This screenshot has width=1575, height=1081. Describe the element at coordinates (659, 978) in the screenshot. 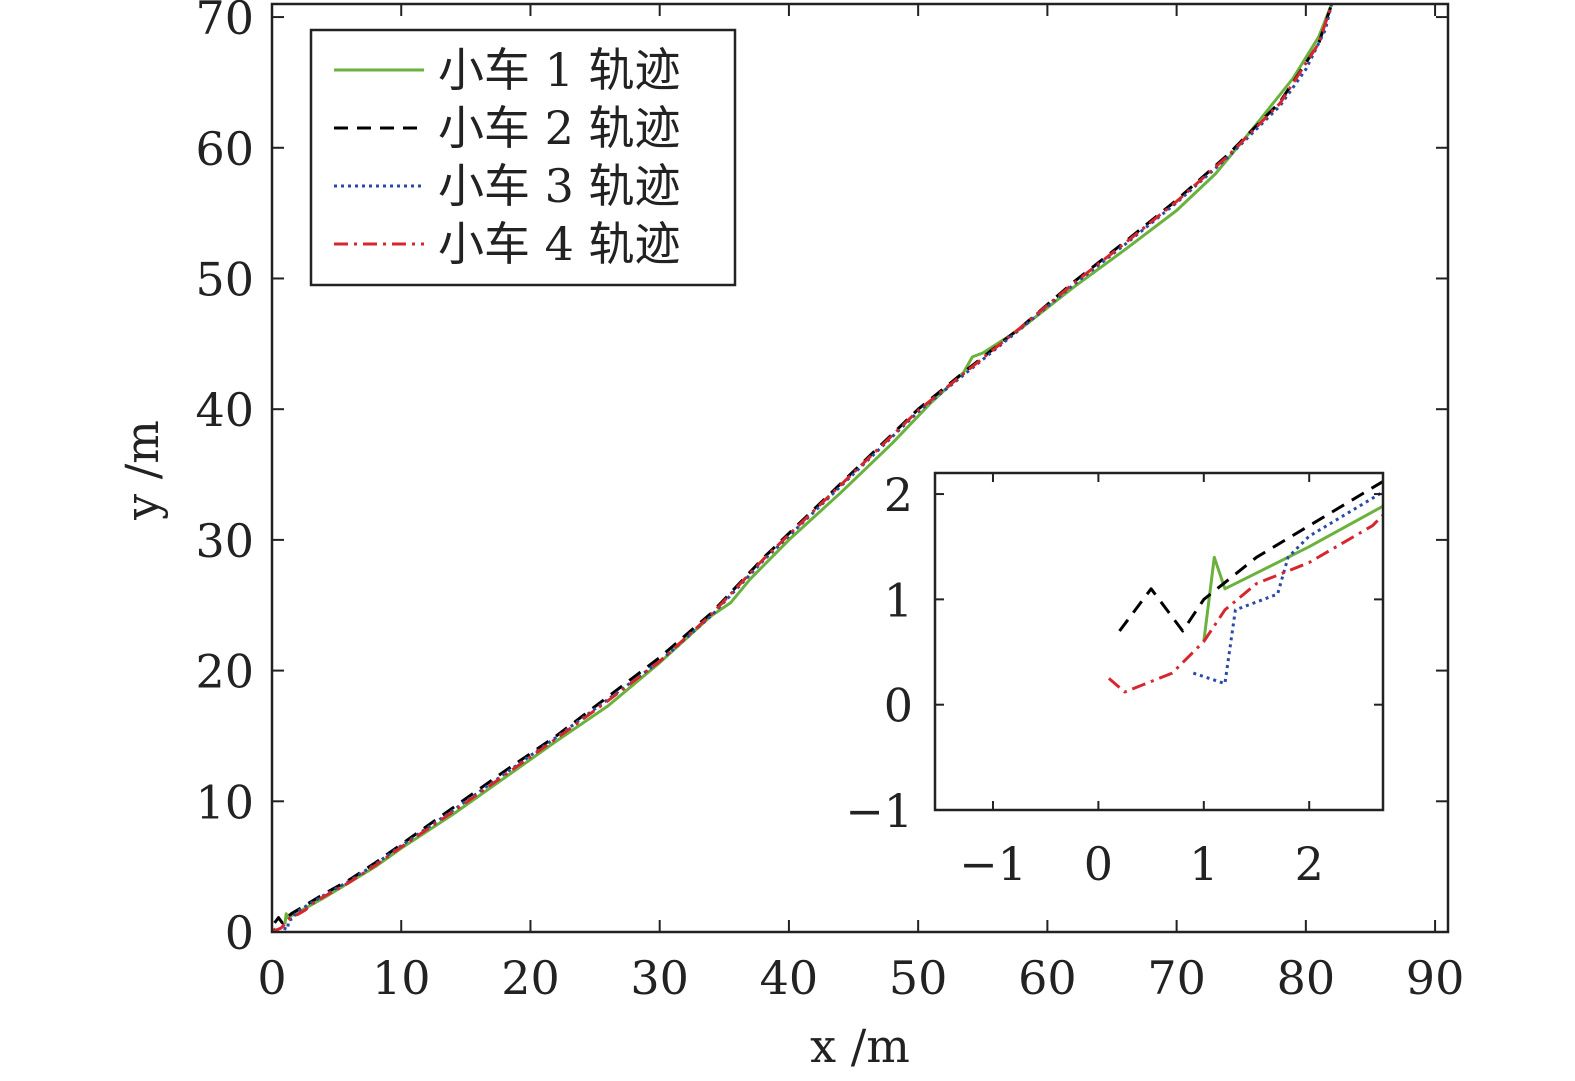

I see `x-tick-label: 30` at that location.